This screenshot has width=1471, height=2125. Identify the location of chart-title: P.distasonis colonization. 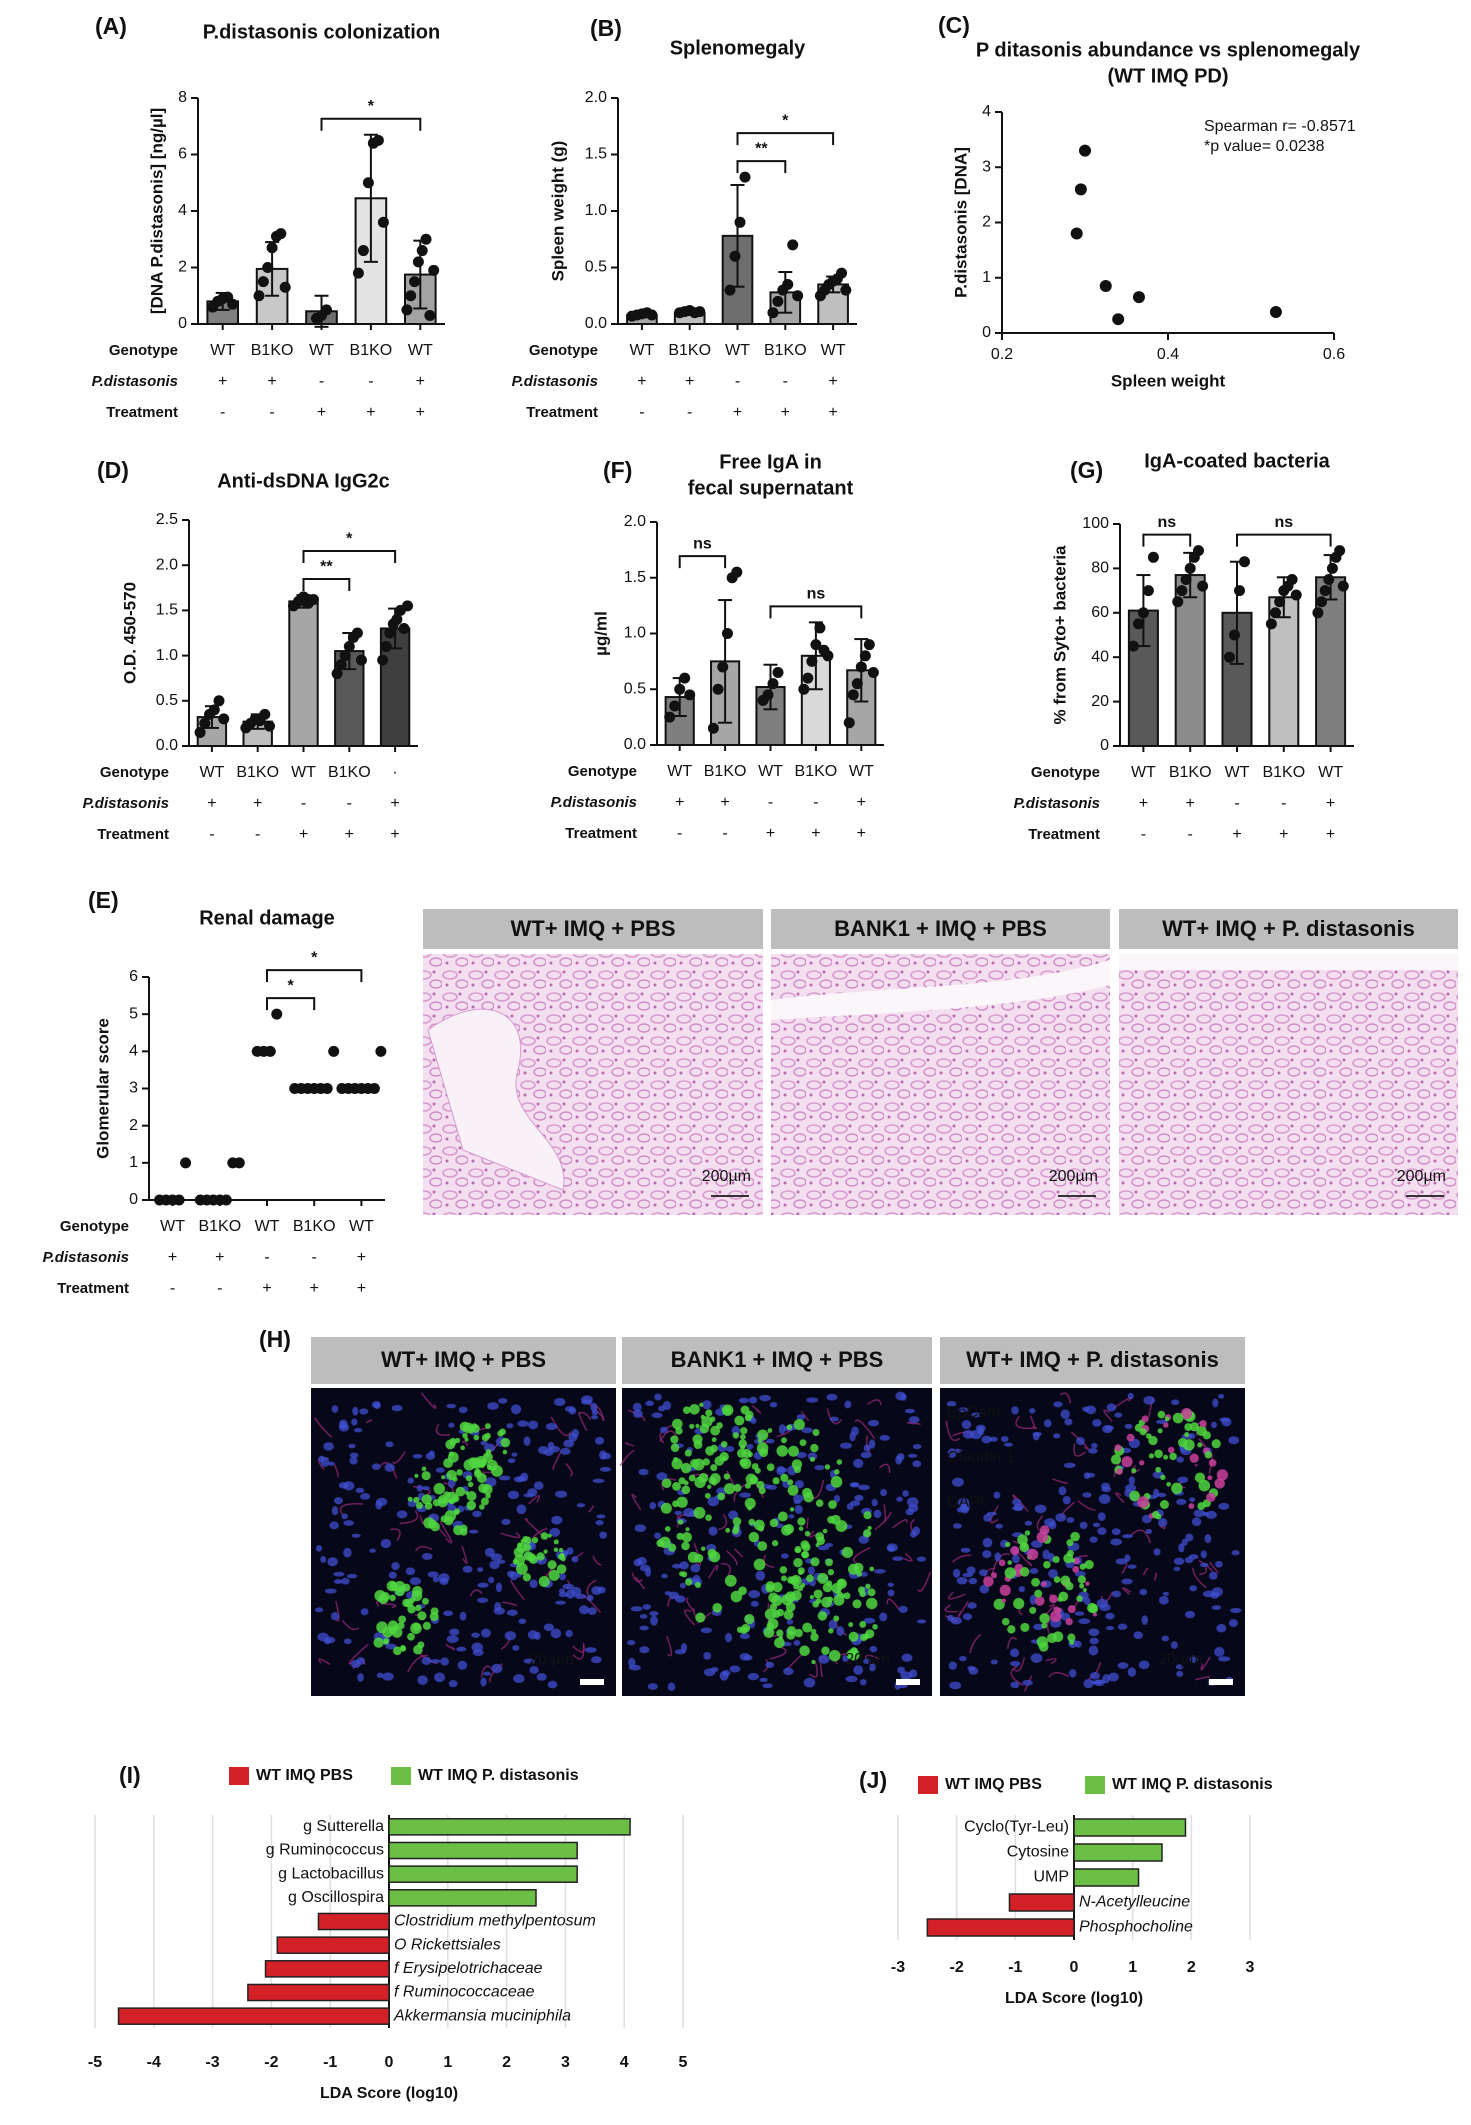
(321, 32).